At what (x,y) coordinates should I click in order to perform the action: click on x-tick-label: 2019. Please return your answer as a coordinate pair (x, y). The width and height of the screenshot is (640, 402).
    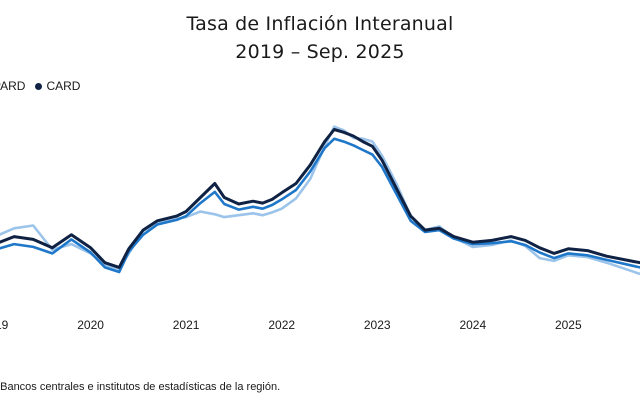
    Looking at the image, I should click on (4, 325).